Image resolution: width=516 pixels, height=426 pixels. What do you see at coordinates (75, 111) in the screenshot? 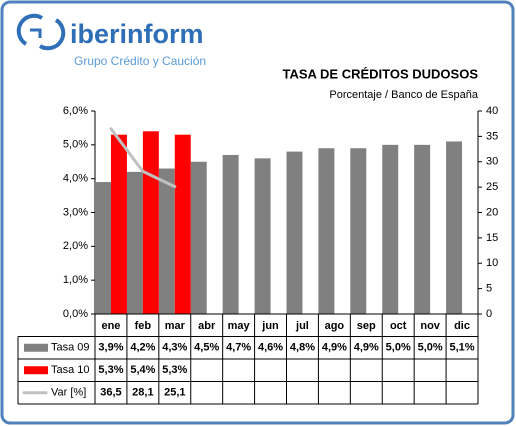
I see `y-tick-label: 6,0%` at bounding box center [75, 111].